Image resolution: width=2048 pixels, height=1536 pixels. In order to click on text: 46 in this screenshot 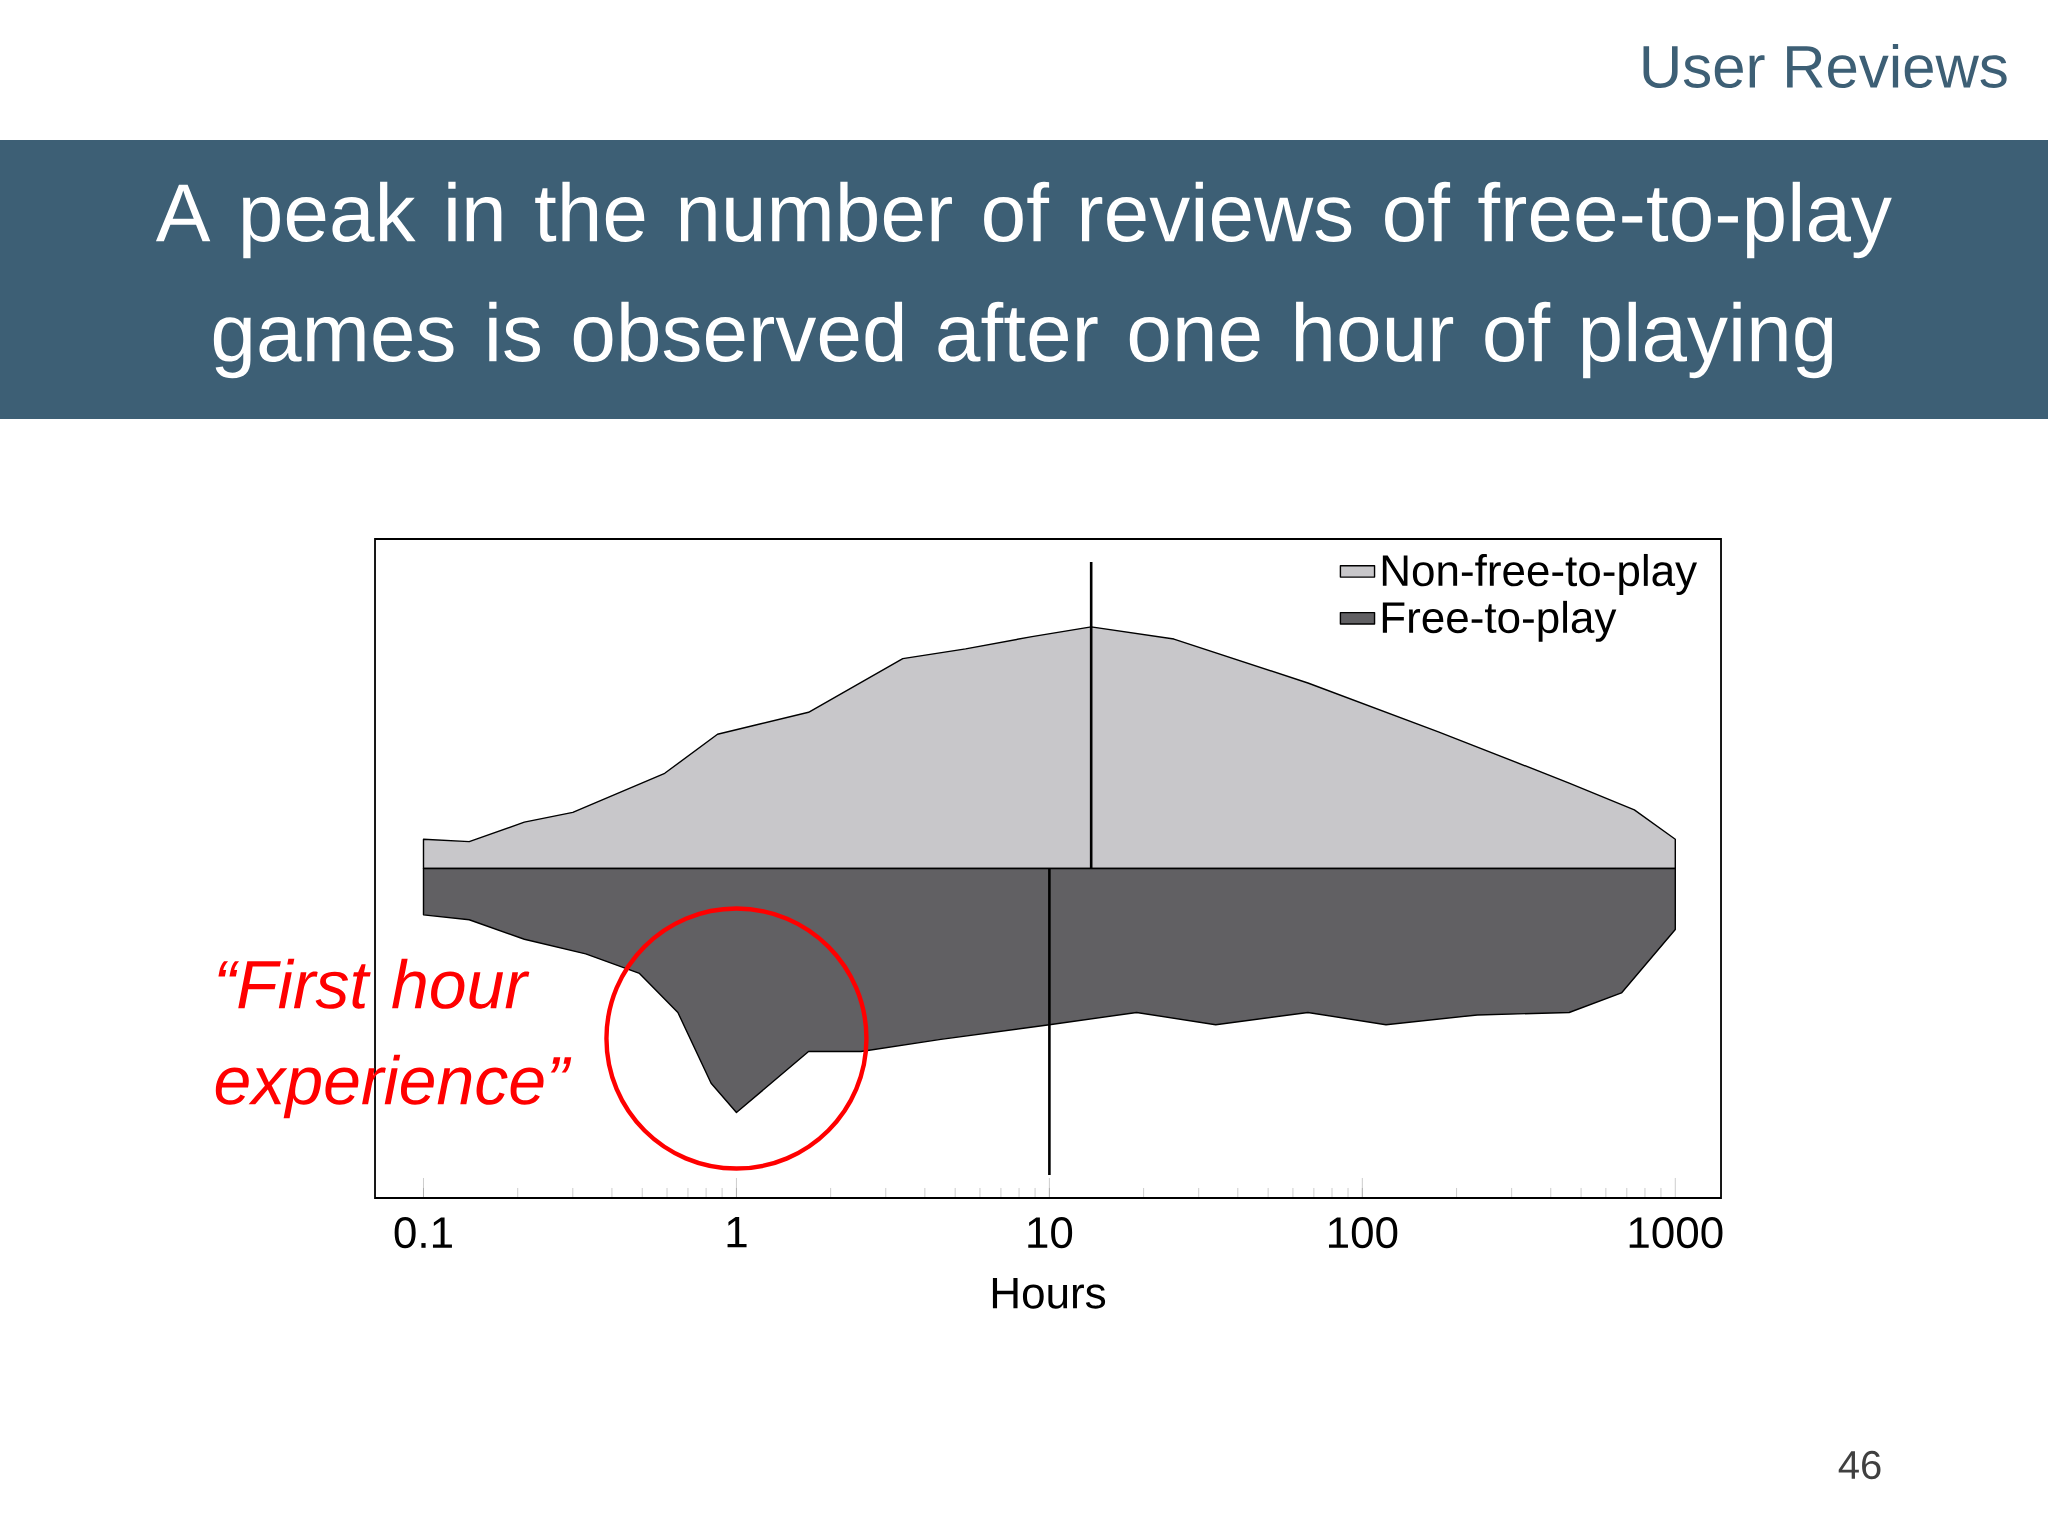, I will do `click(1859, 1465)`.